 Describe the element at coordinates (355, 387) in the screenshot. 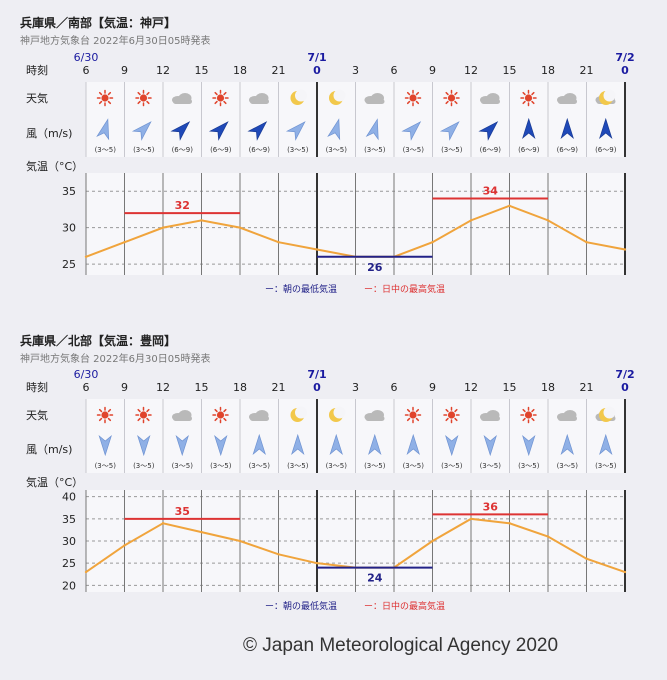

I see `hour-label: 3` at that location.